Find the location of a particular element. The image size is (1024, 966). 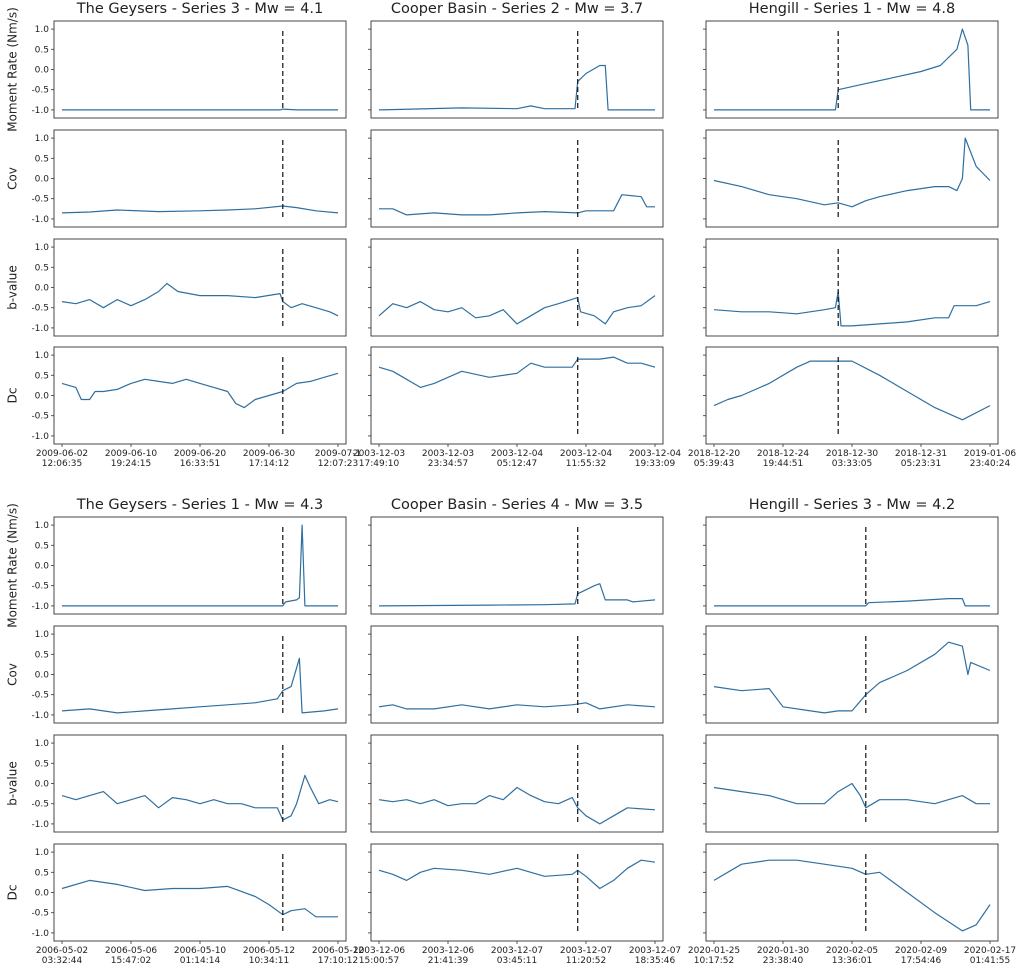

x-tick-label: 13:36:01 is located at coordinates (852, 961).